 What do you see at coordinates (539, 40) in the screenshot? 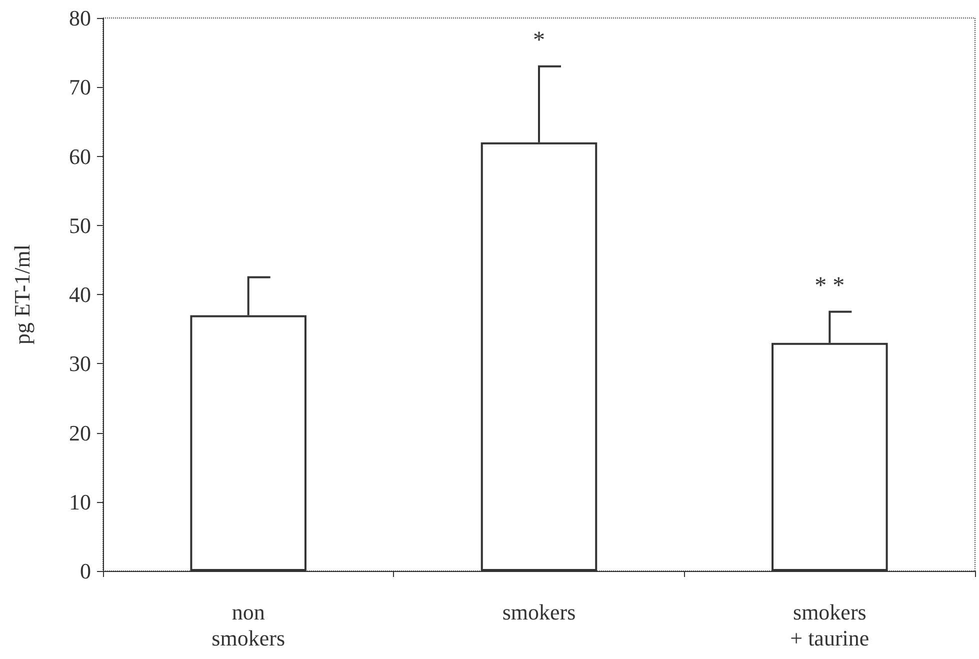
I see `annotation: *` at bounding box center [539, 40].